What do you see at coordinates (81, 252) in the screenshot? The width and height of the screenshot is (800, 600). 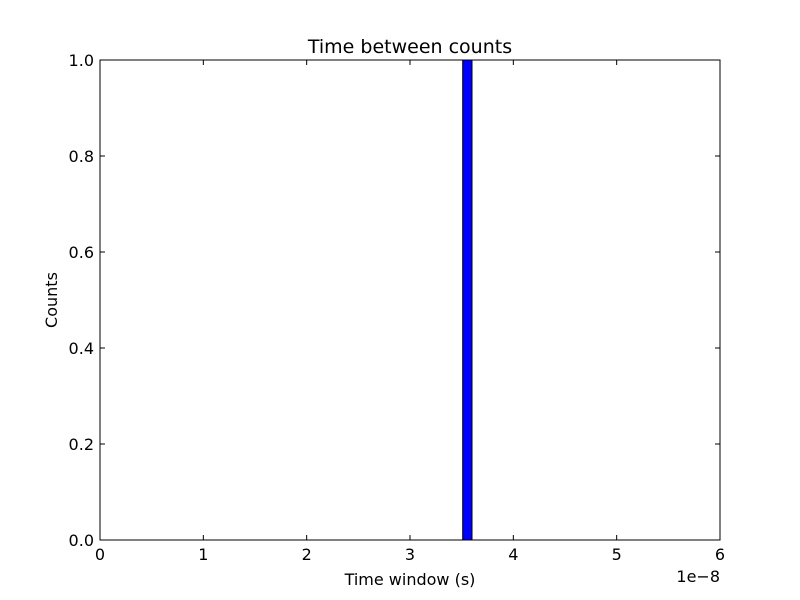 I see `y-tick-label: 0.6` at bounding box center [81, 252].